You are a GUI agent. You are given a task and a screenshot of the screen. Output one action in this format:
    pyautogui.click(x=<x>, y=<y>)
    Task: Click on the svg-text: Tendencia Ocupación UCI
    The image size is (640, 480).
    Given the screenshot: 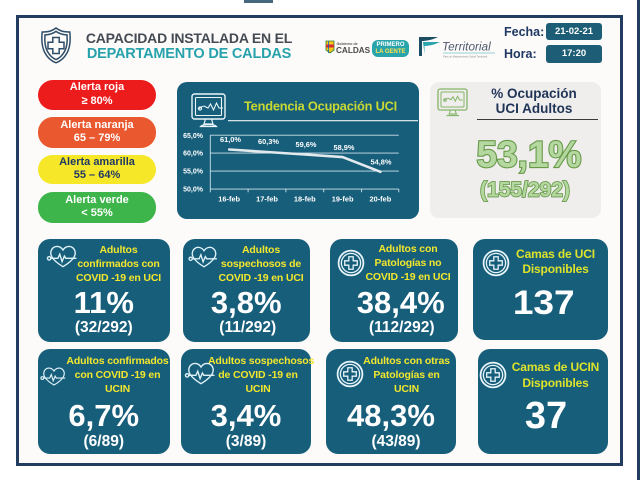 What is the action you would take?
    pyautogui.click(x=320, y=106)
    